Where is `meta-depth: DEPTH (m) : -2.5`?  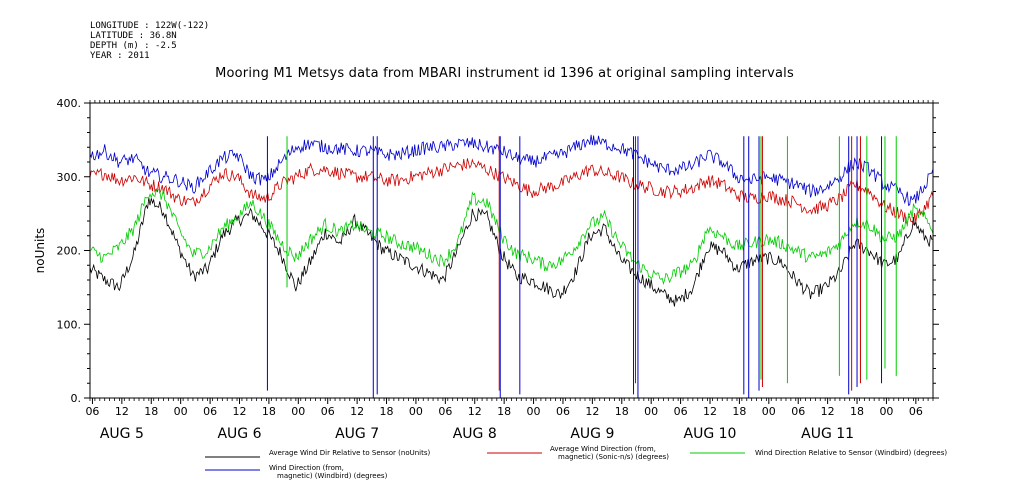 meta-depth: DEPTH (m) : -2.5 is located at coordinates (133, 46).